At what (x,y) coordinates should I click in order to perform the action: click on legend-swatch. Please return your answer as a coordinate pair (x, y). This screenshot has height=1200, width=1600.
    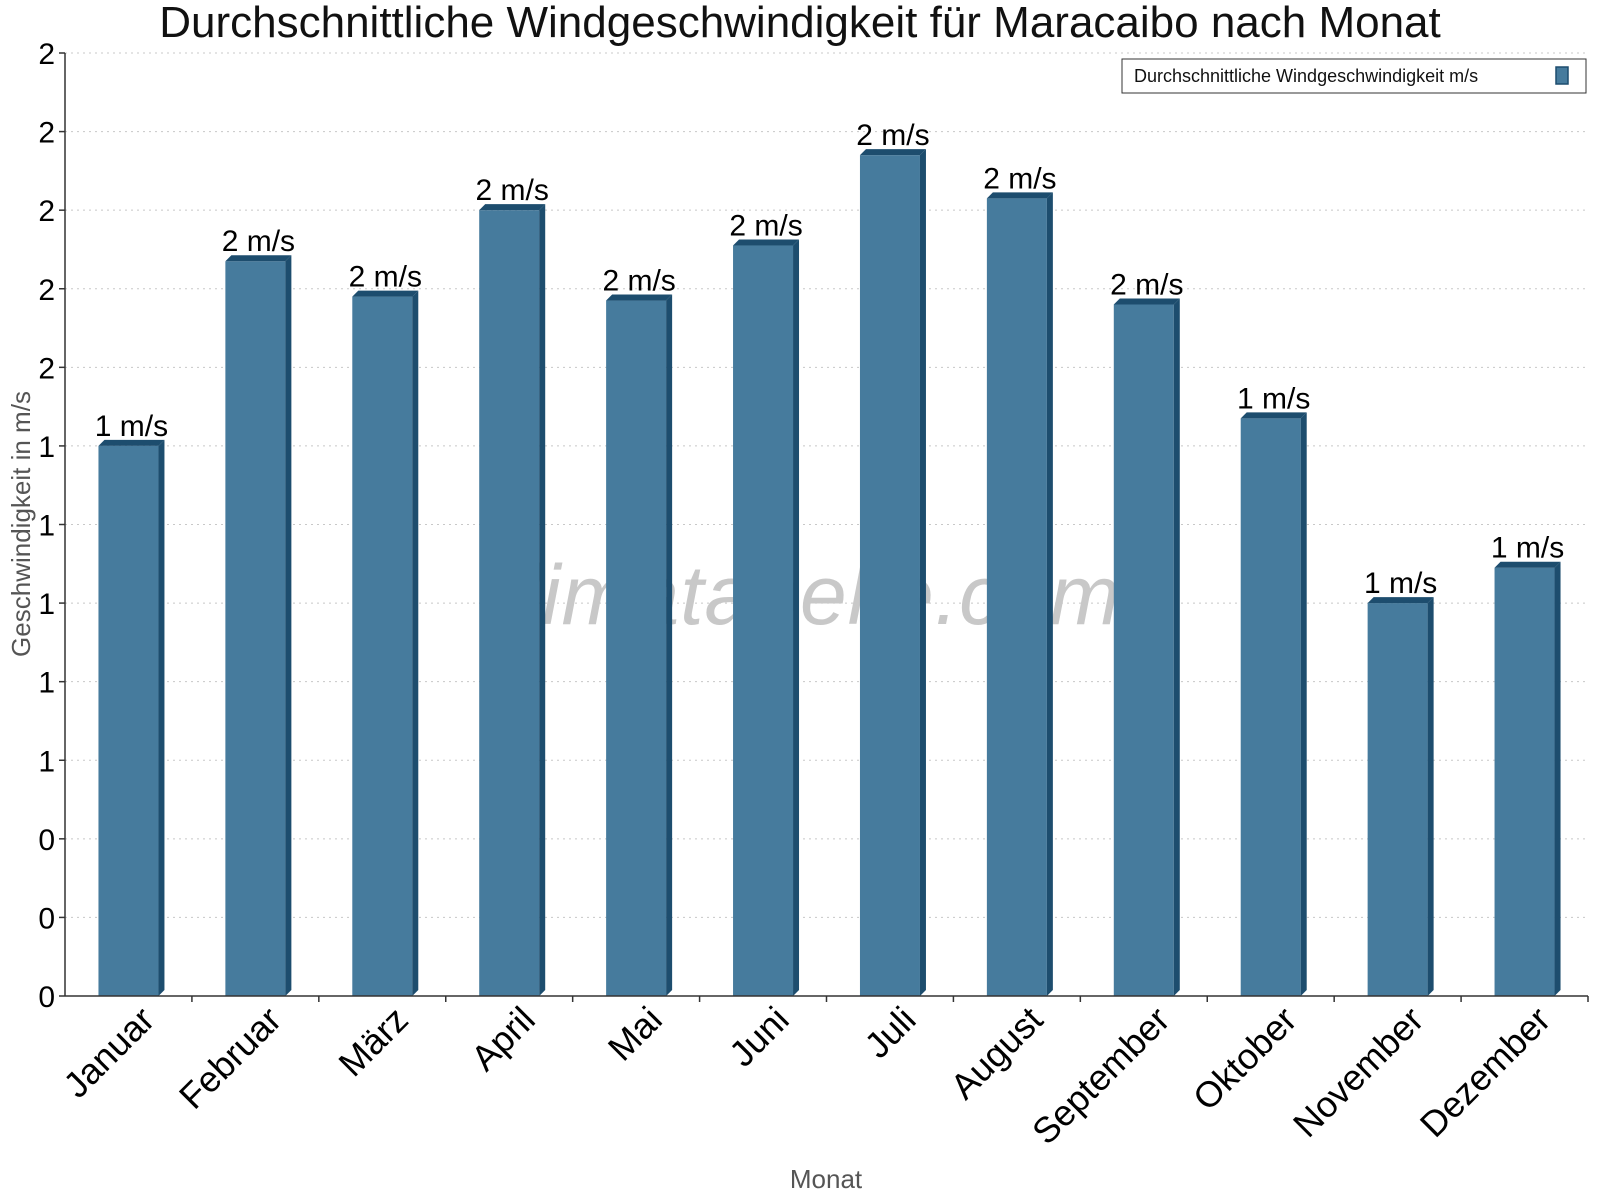
    Looking at the image, I should click on (1562, 75).